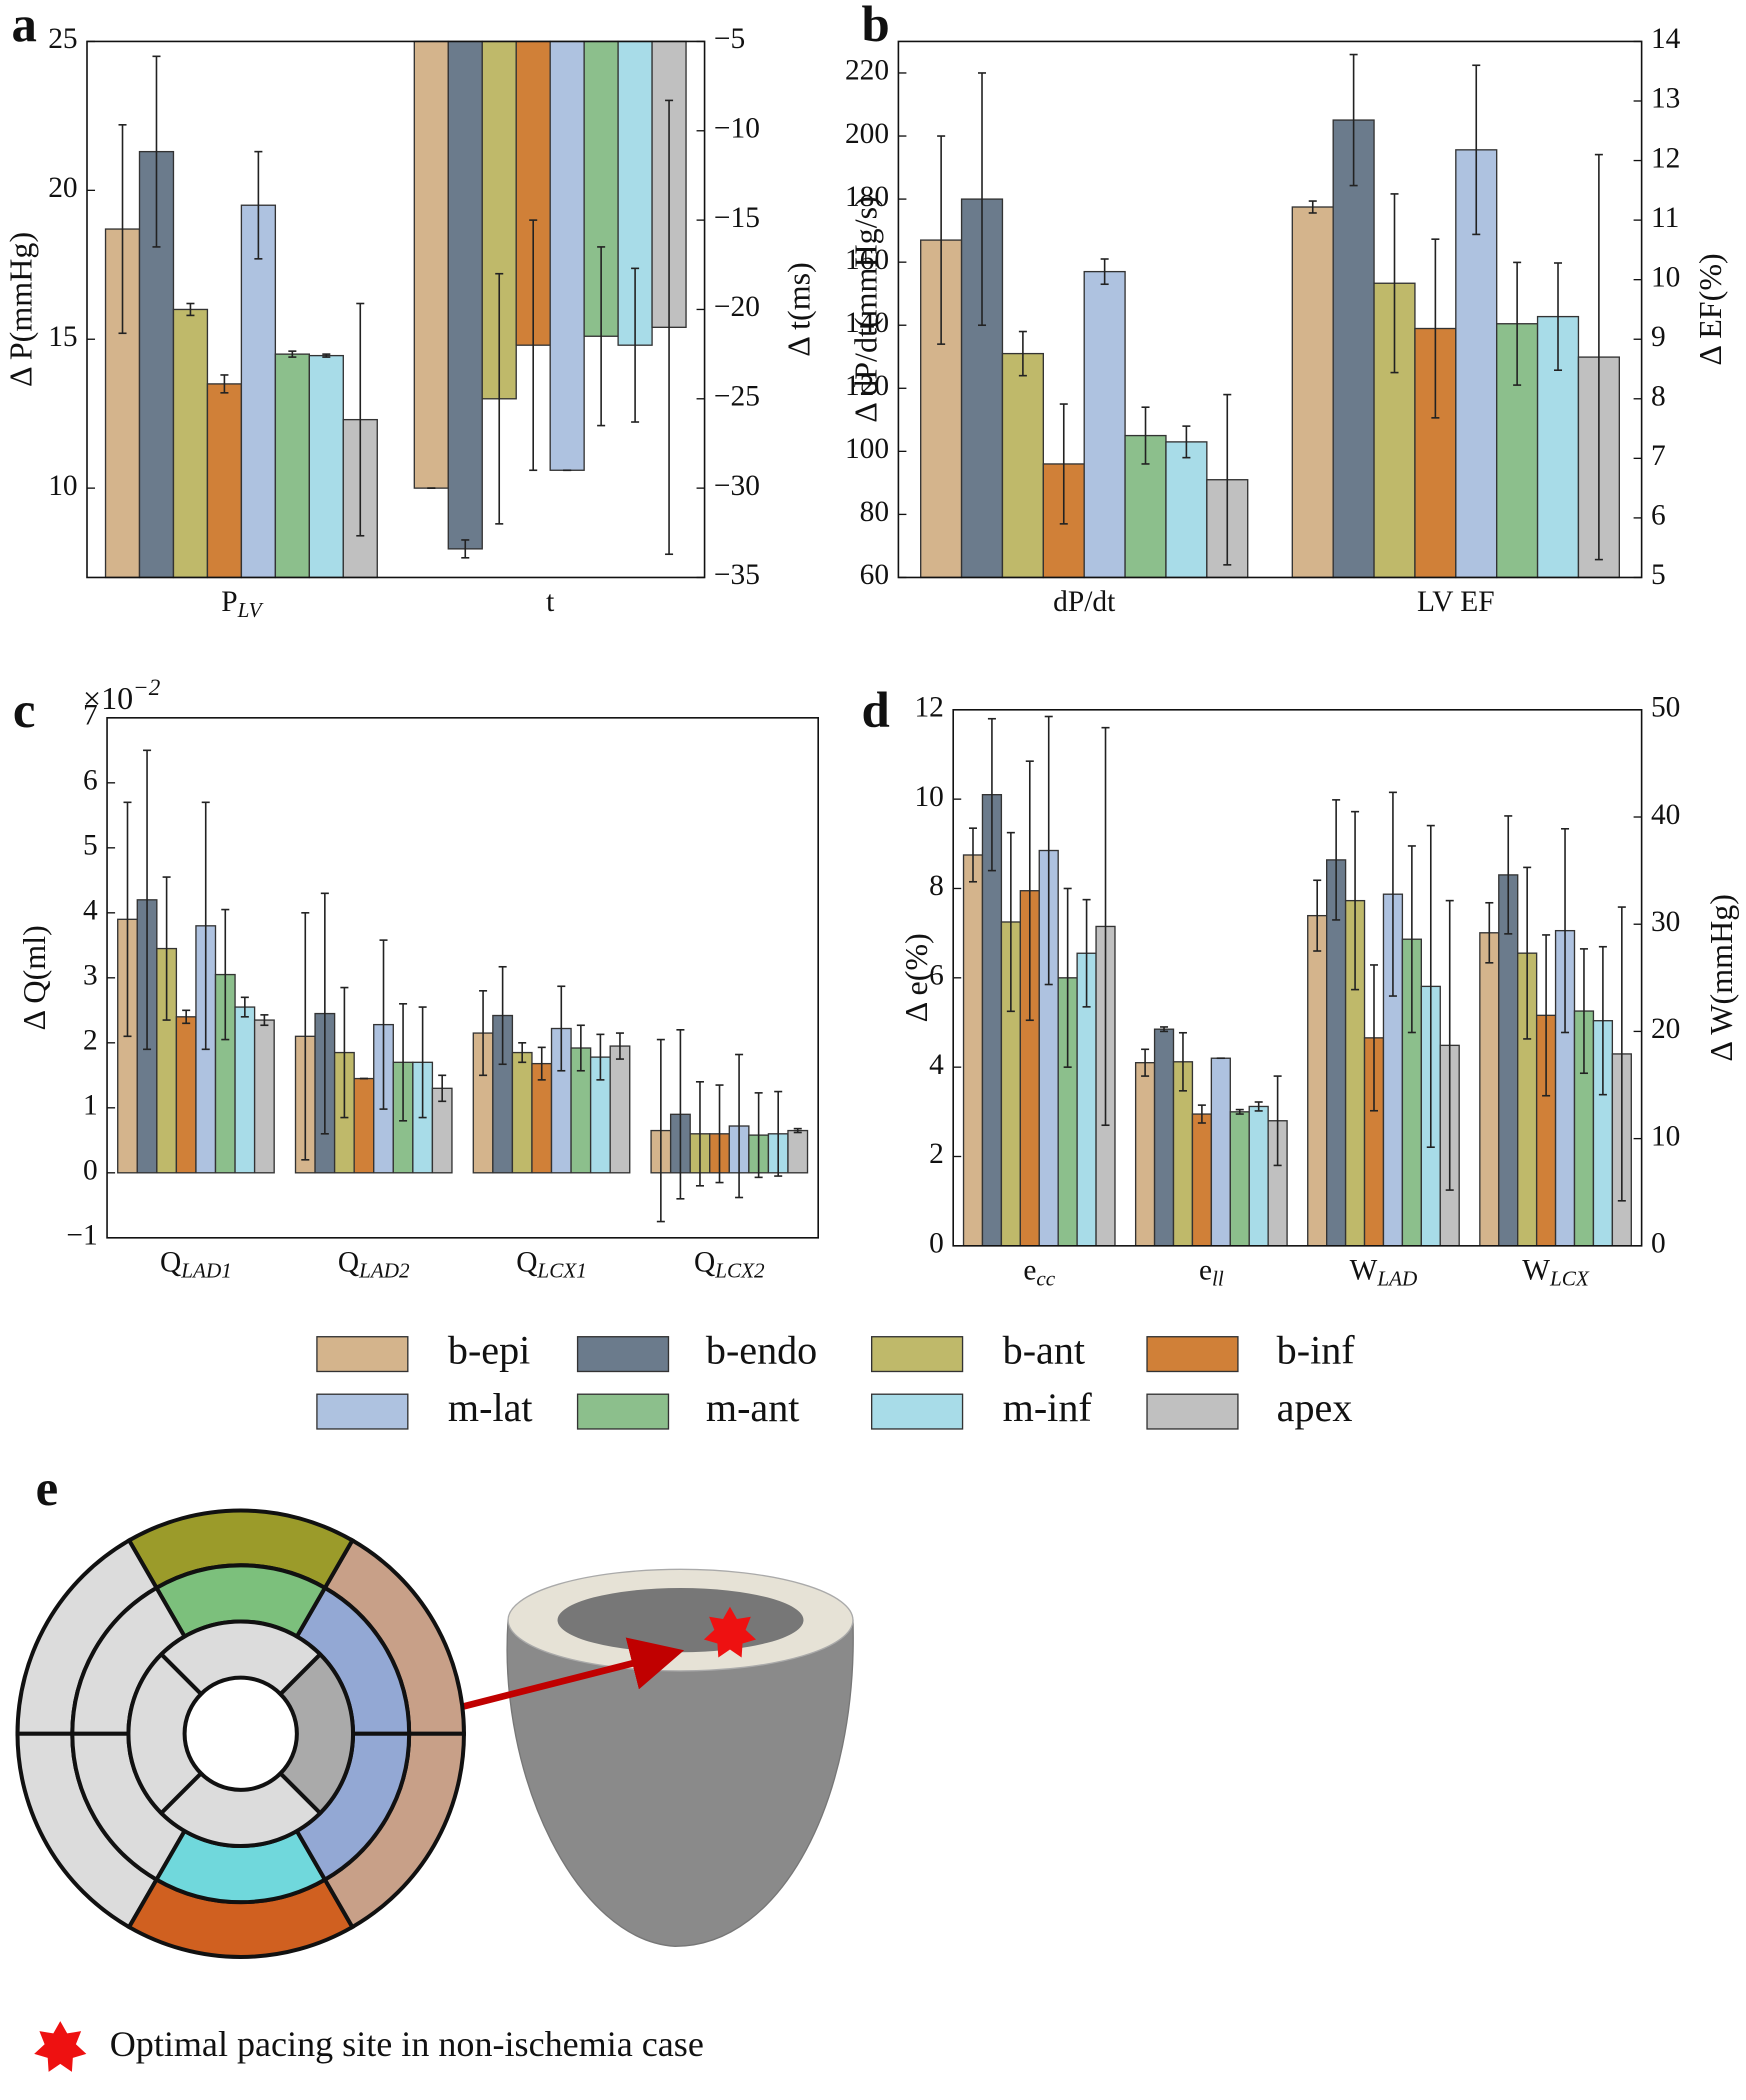 The height and width of the screenshot is (2100, 1746). I want to click on y2-tick-label: 30, so click(1665, 922).